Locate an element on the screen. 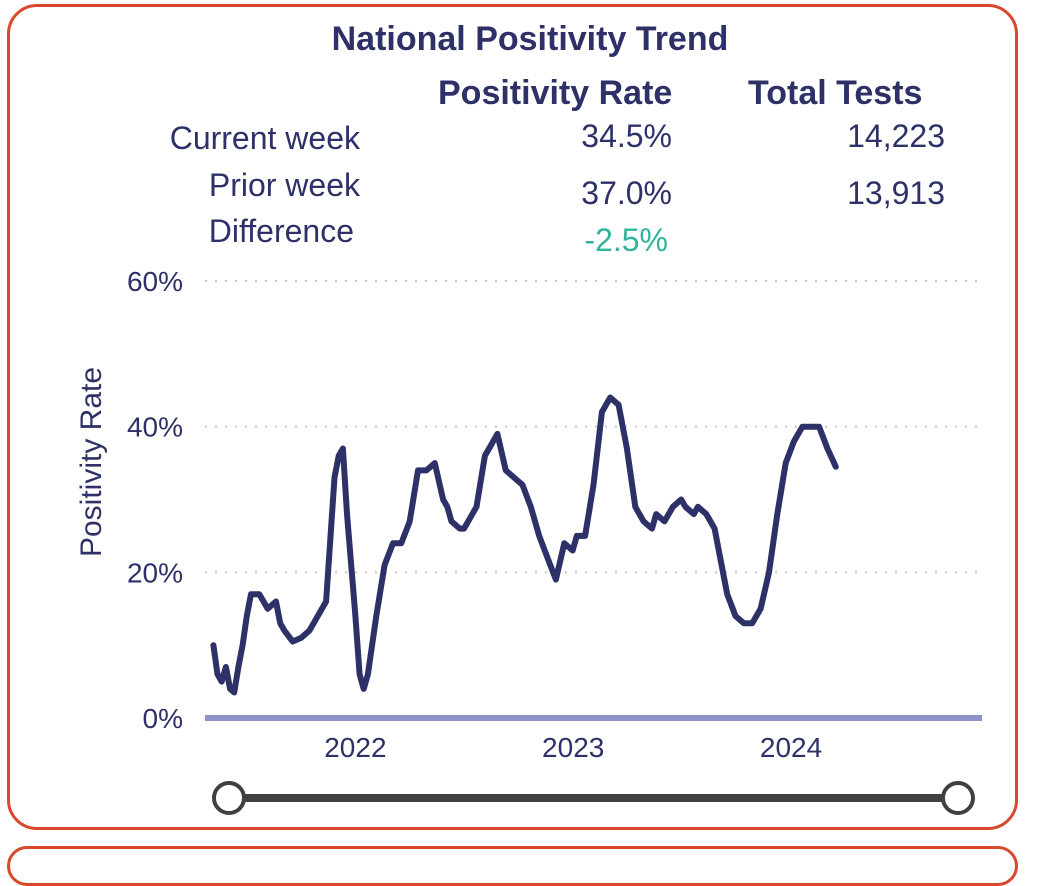  row-tests-prior: 13,913 is located at coordinates (896, 193).